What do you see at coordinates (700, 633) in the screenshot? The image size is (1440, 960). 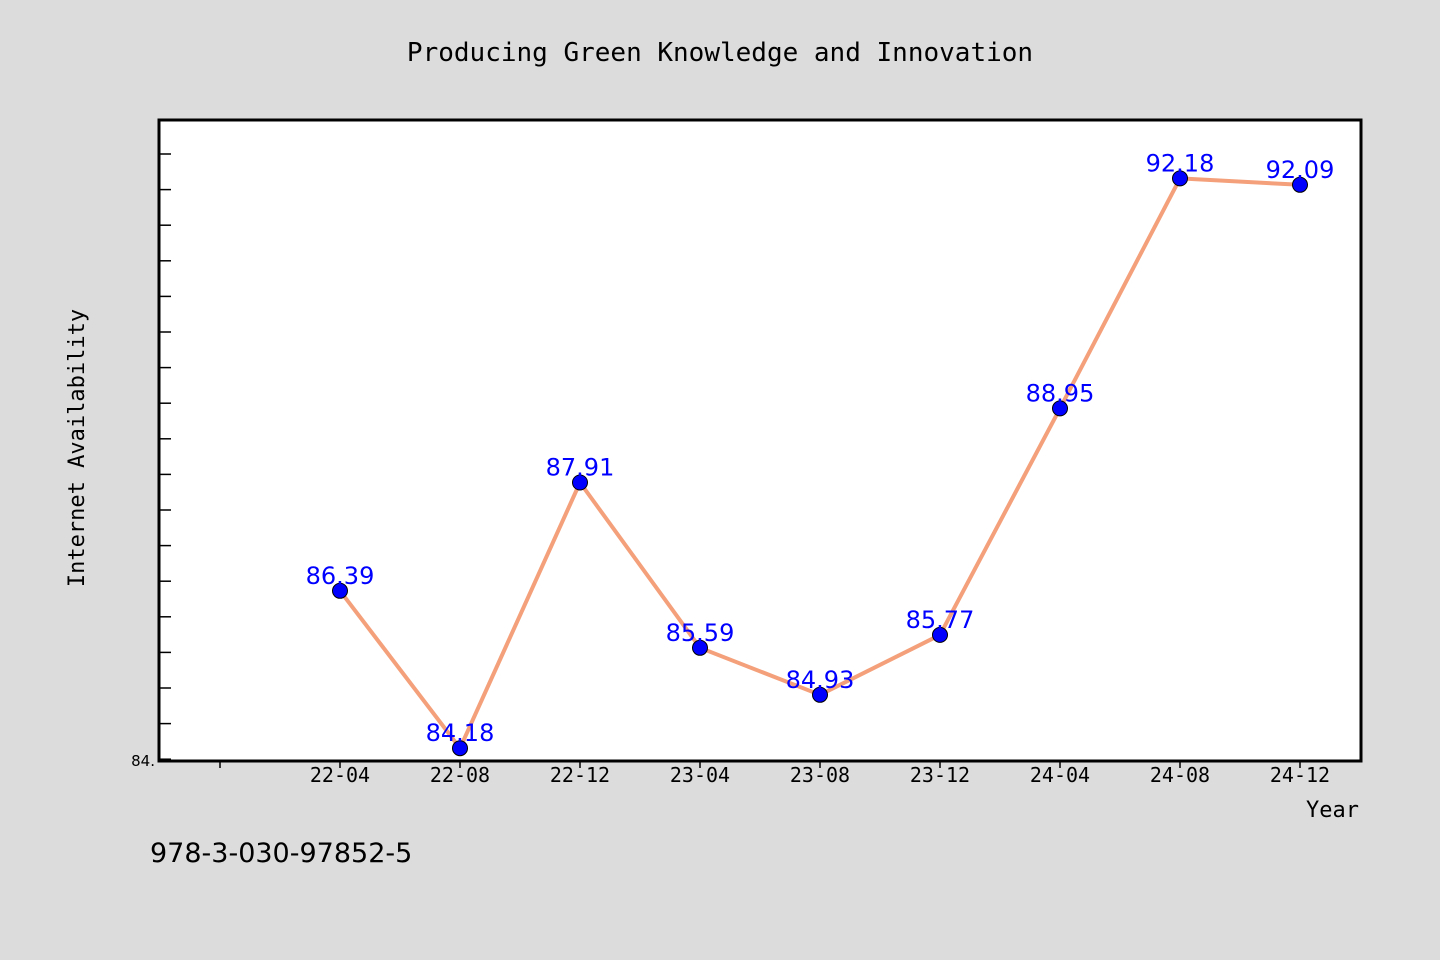 I see `data-label: 85.59` at bounding box center [700, 633].